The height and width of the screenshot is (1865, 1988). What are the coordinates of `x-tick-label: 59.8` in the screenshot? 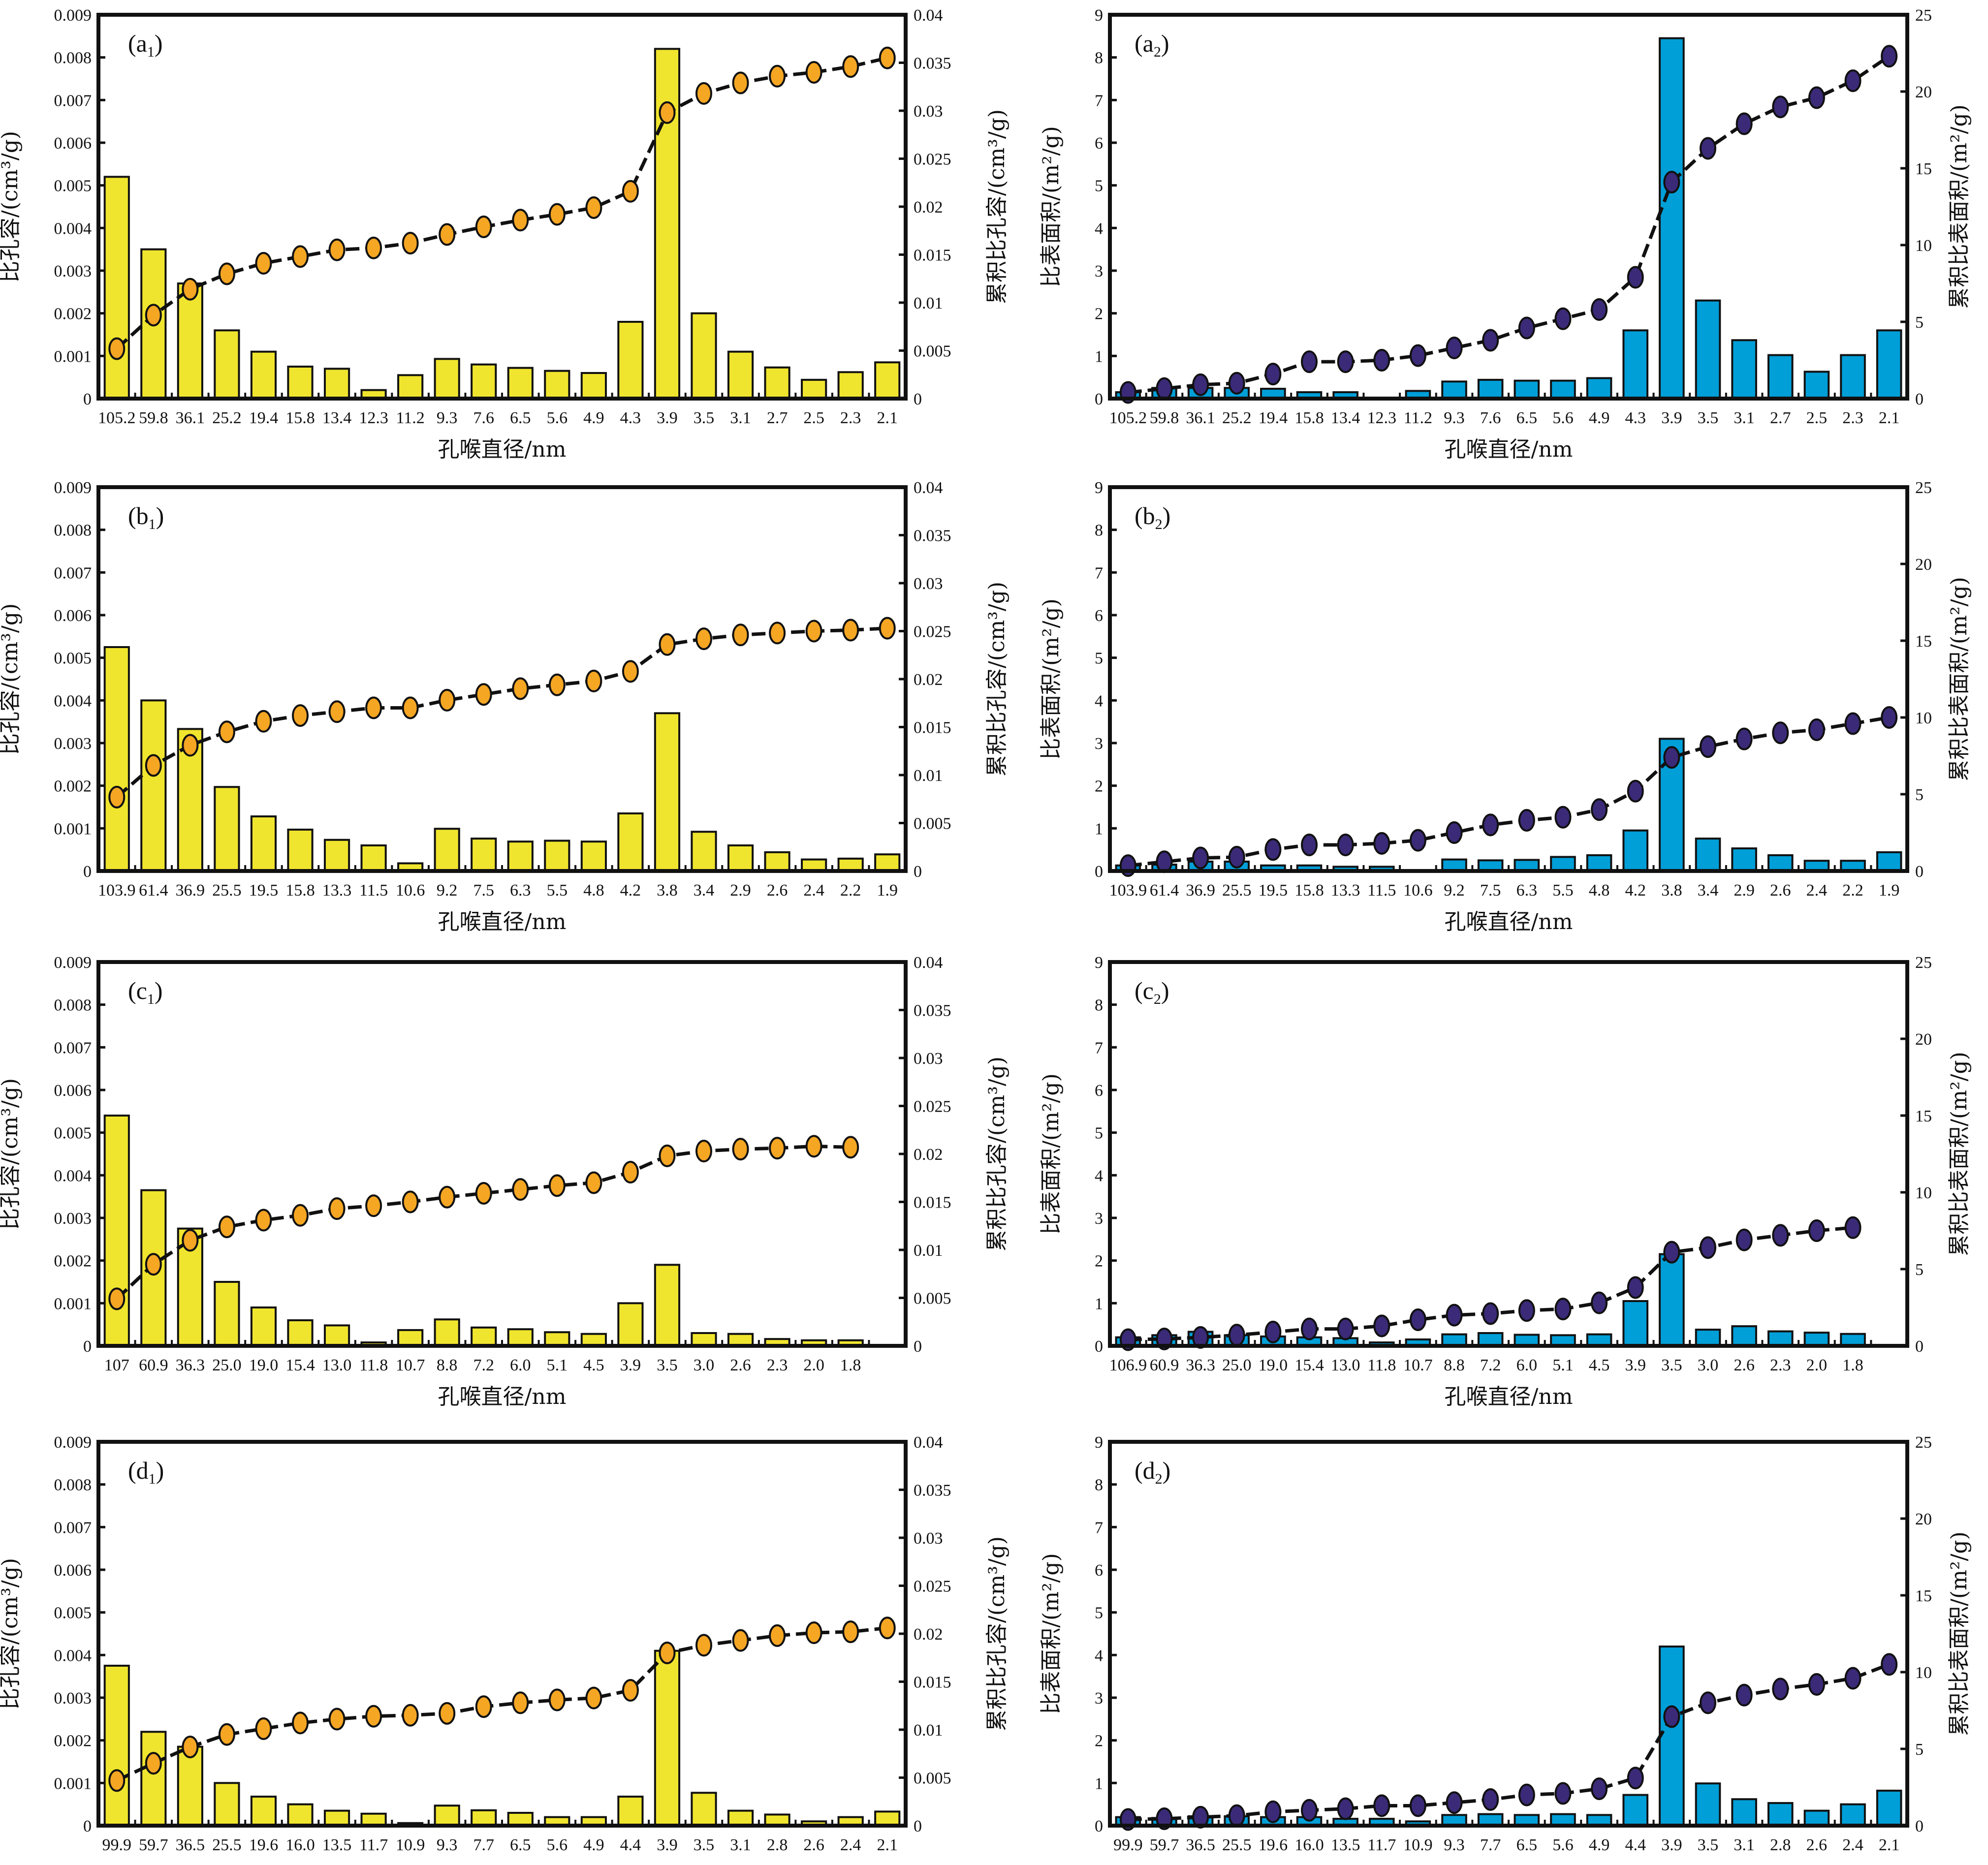 It's located at (1164, 418).